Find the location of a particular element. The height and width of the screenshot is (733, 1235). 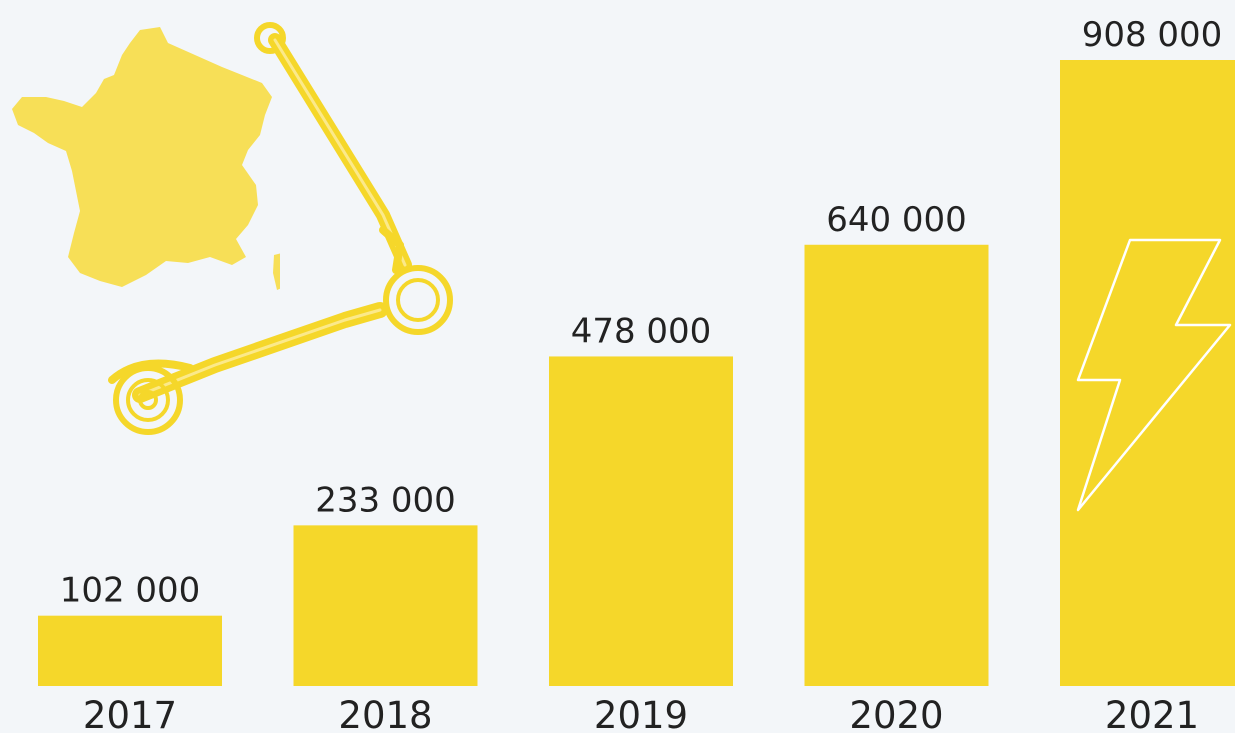

data-label-2019: 478 000 is located at coordinates (641, 331).